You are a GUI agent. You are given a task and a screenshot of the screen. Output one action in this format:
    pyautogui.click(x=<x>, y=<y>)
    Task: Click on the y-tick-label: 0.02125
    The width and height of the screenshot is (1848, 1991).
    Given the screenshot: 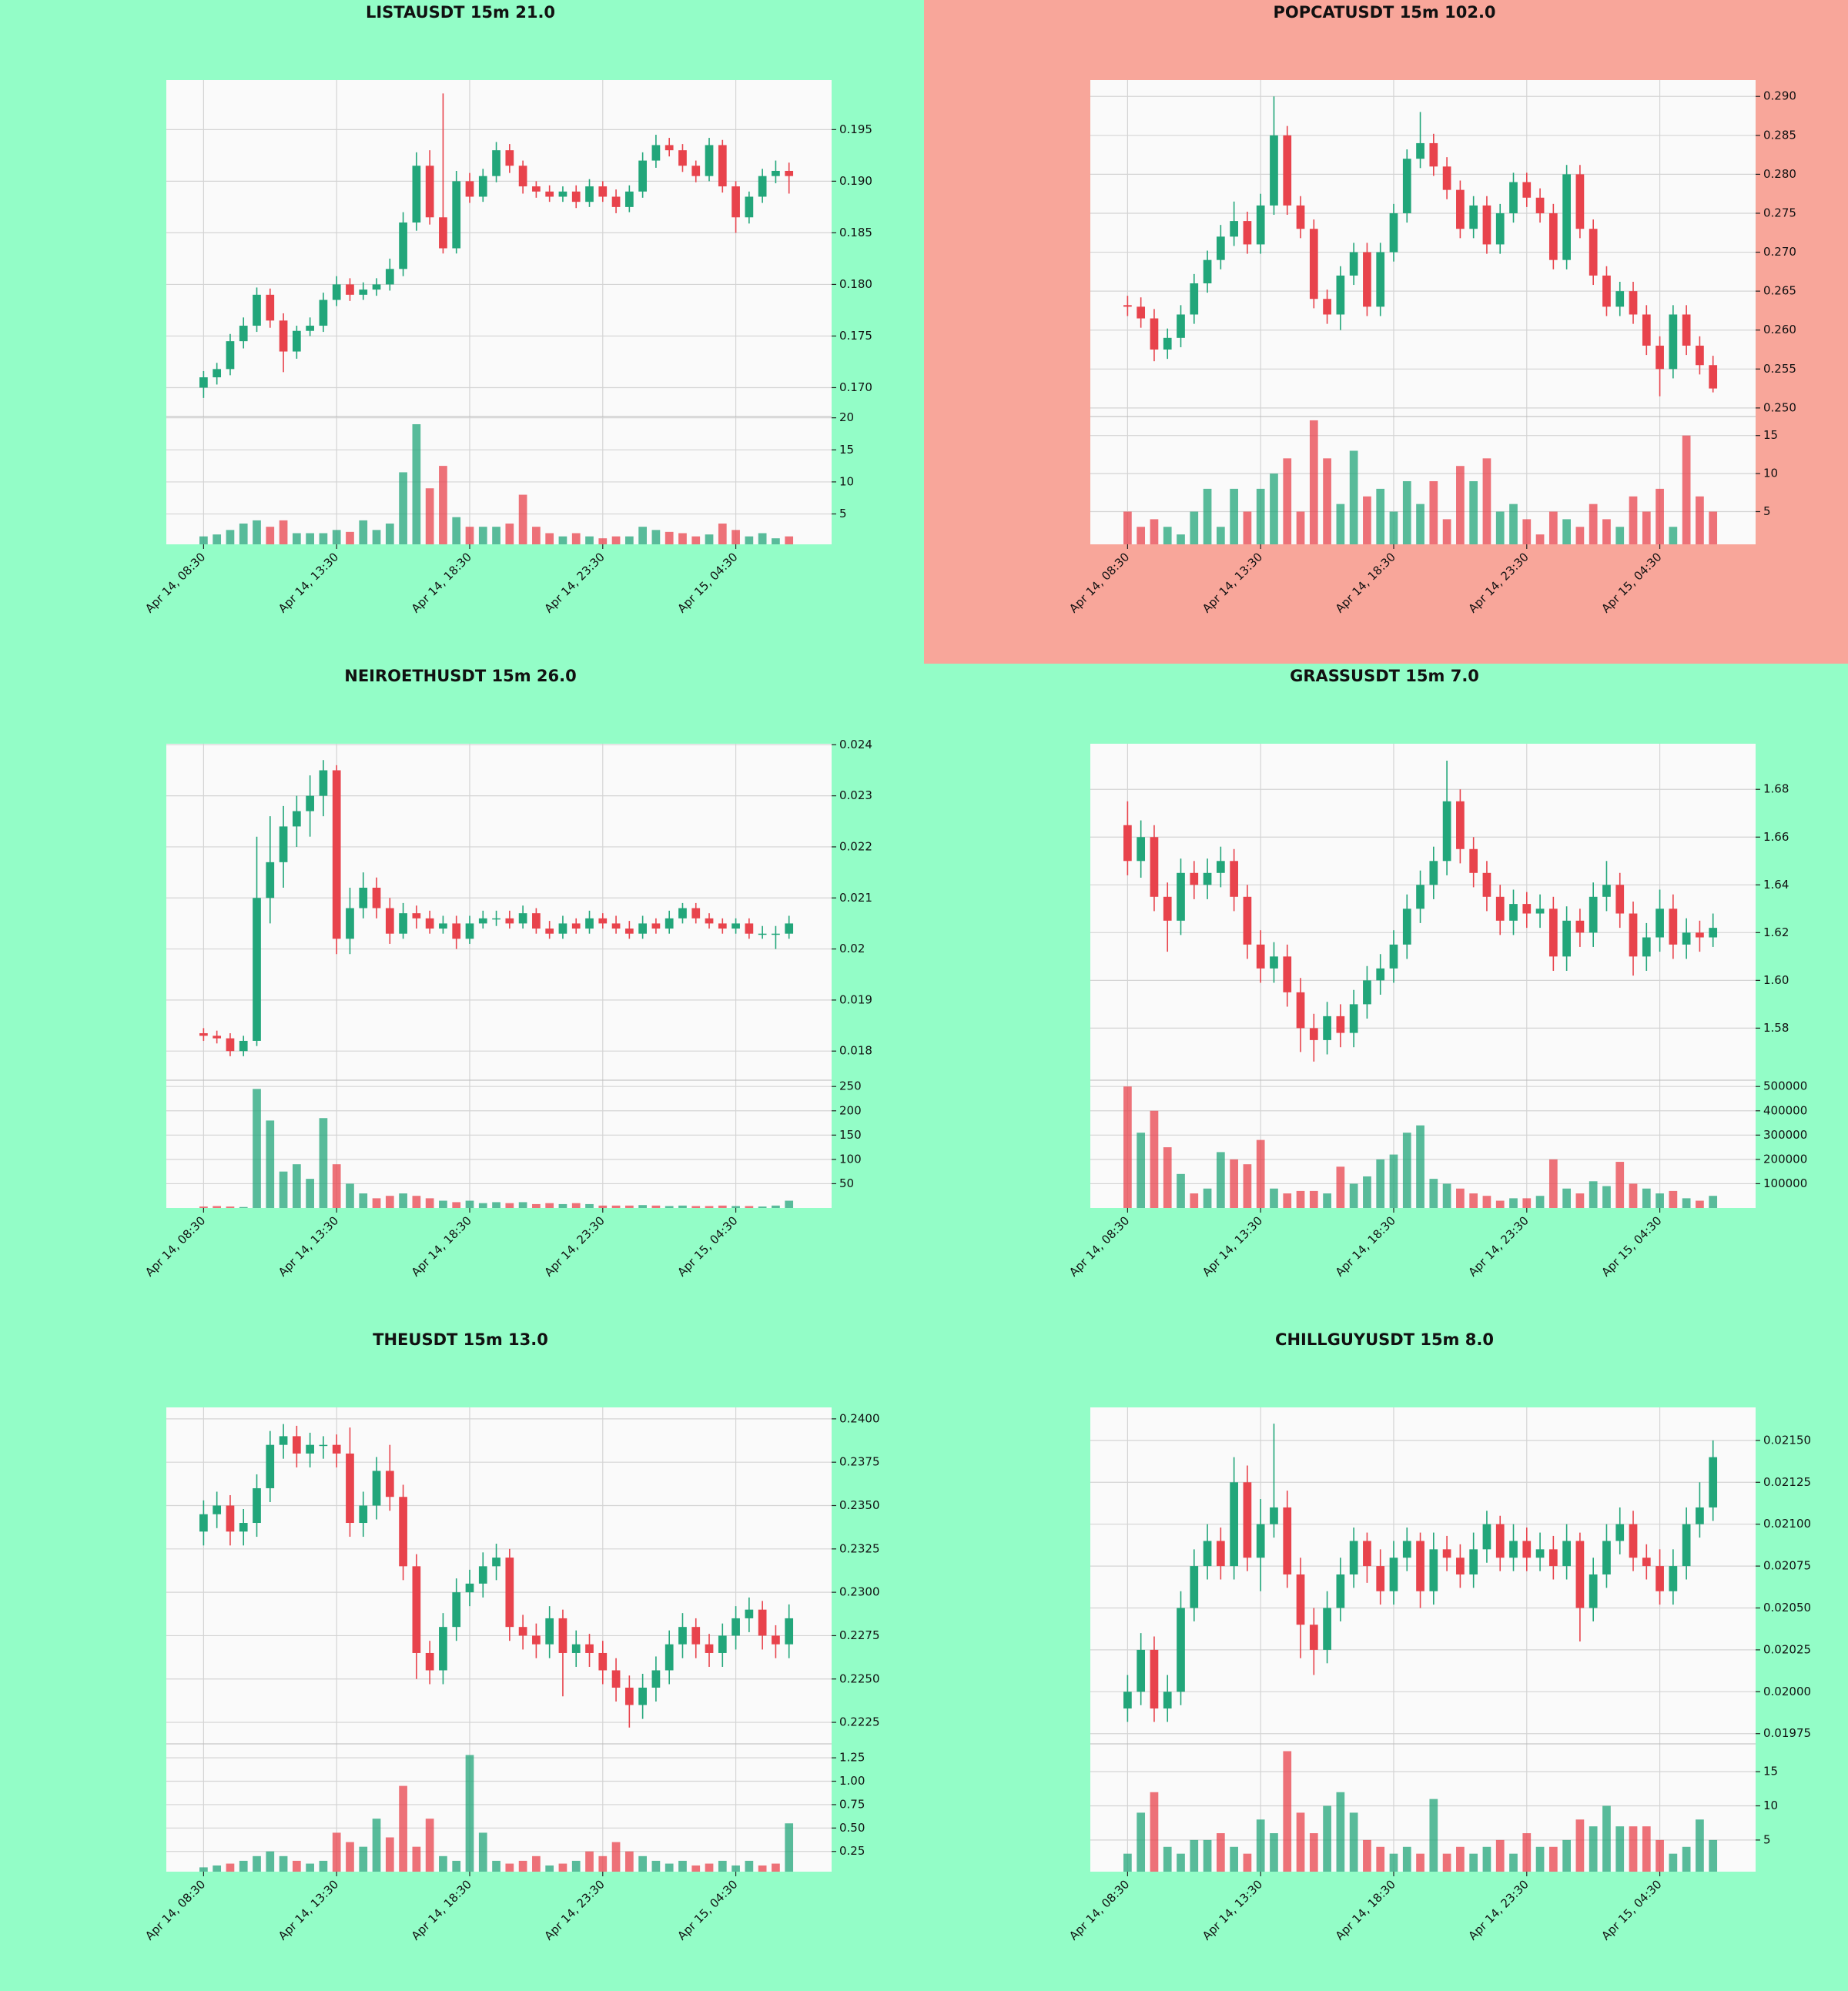 What is the action you would take?
    pyautogui.click(x=1787, y=1482)
    